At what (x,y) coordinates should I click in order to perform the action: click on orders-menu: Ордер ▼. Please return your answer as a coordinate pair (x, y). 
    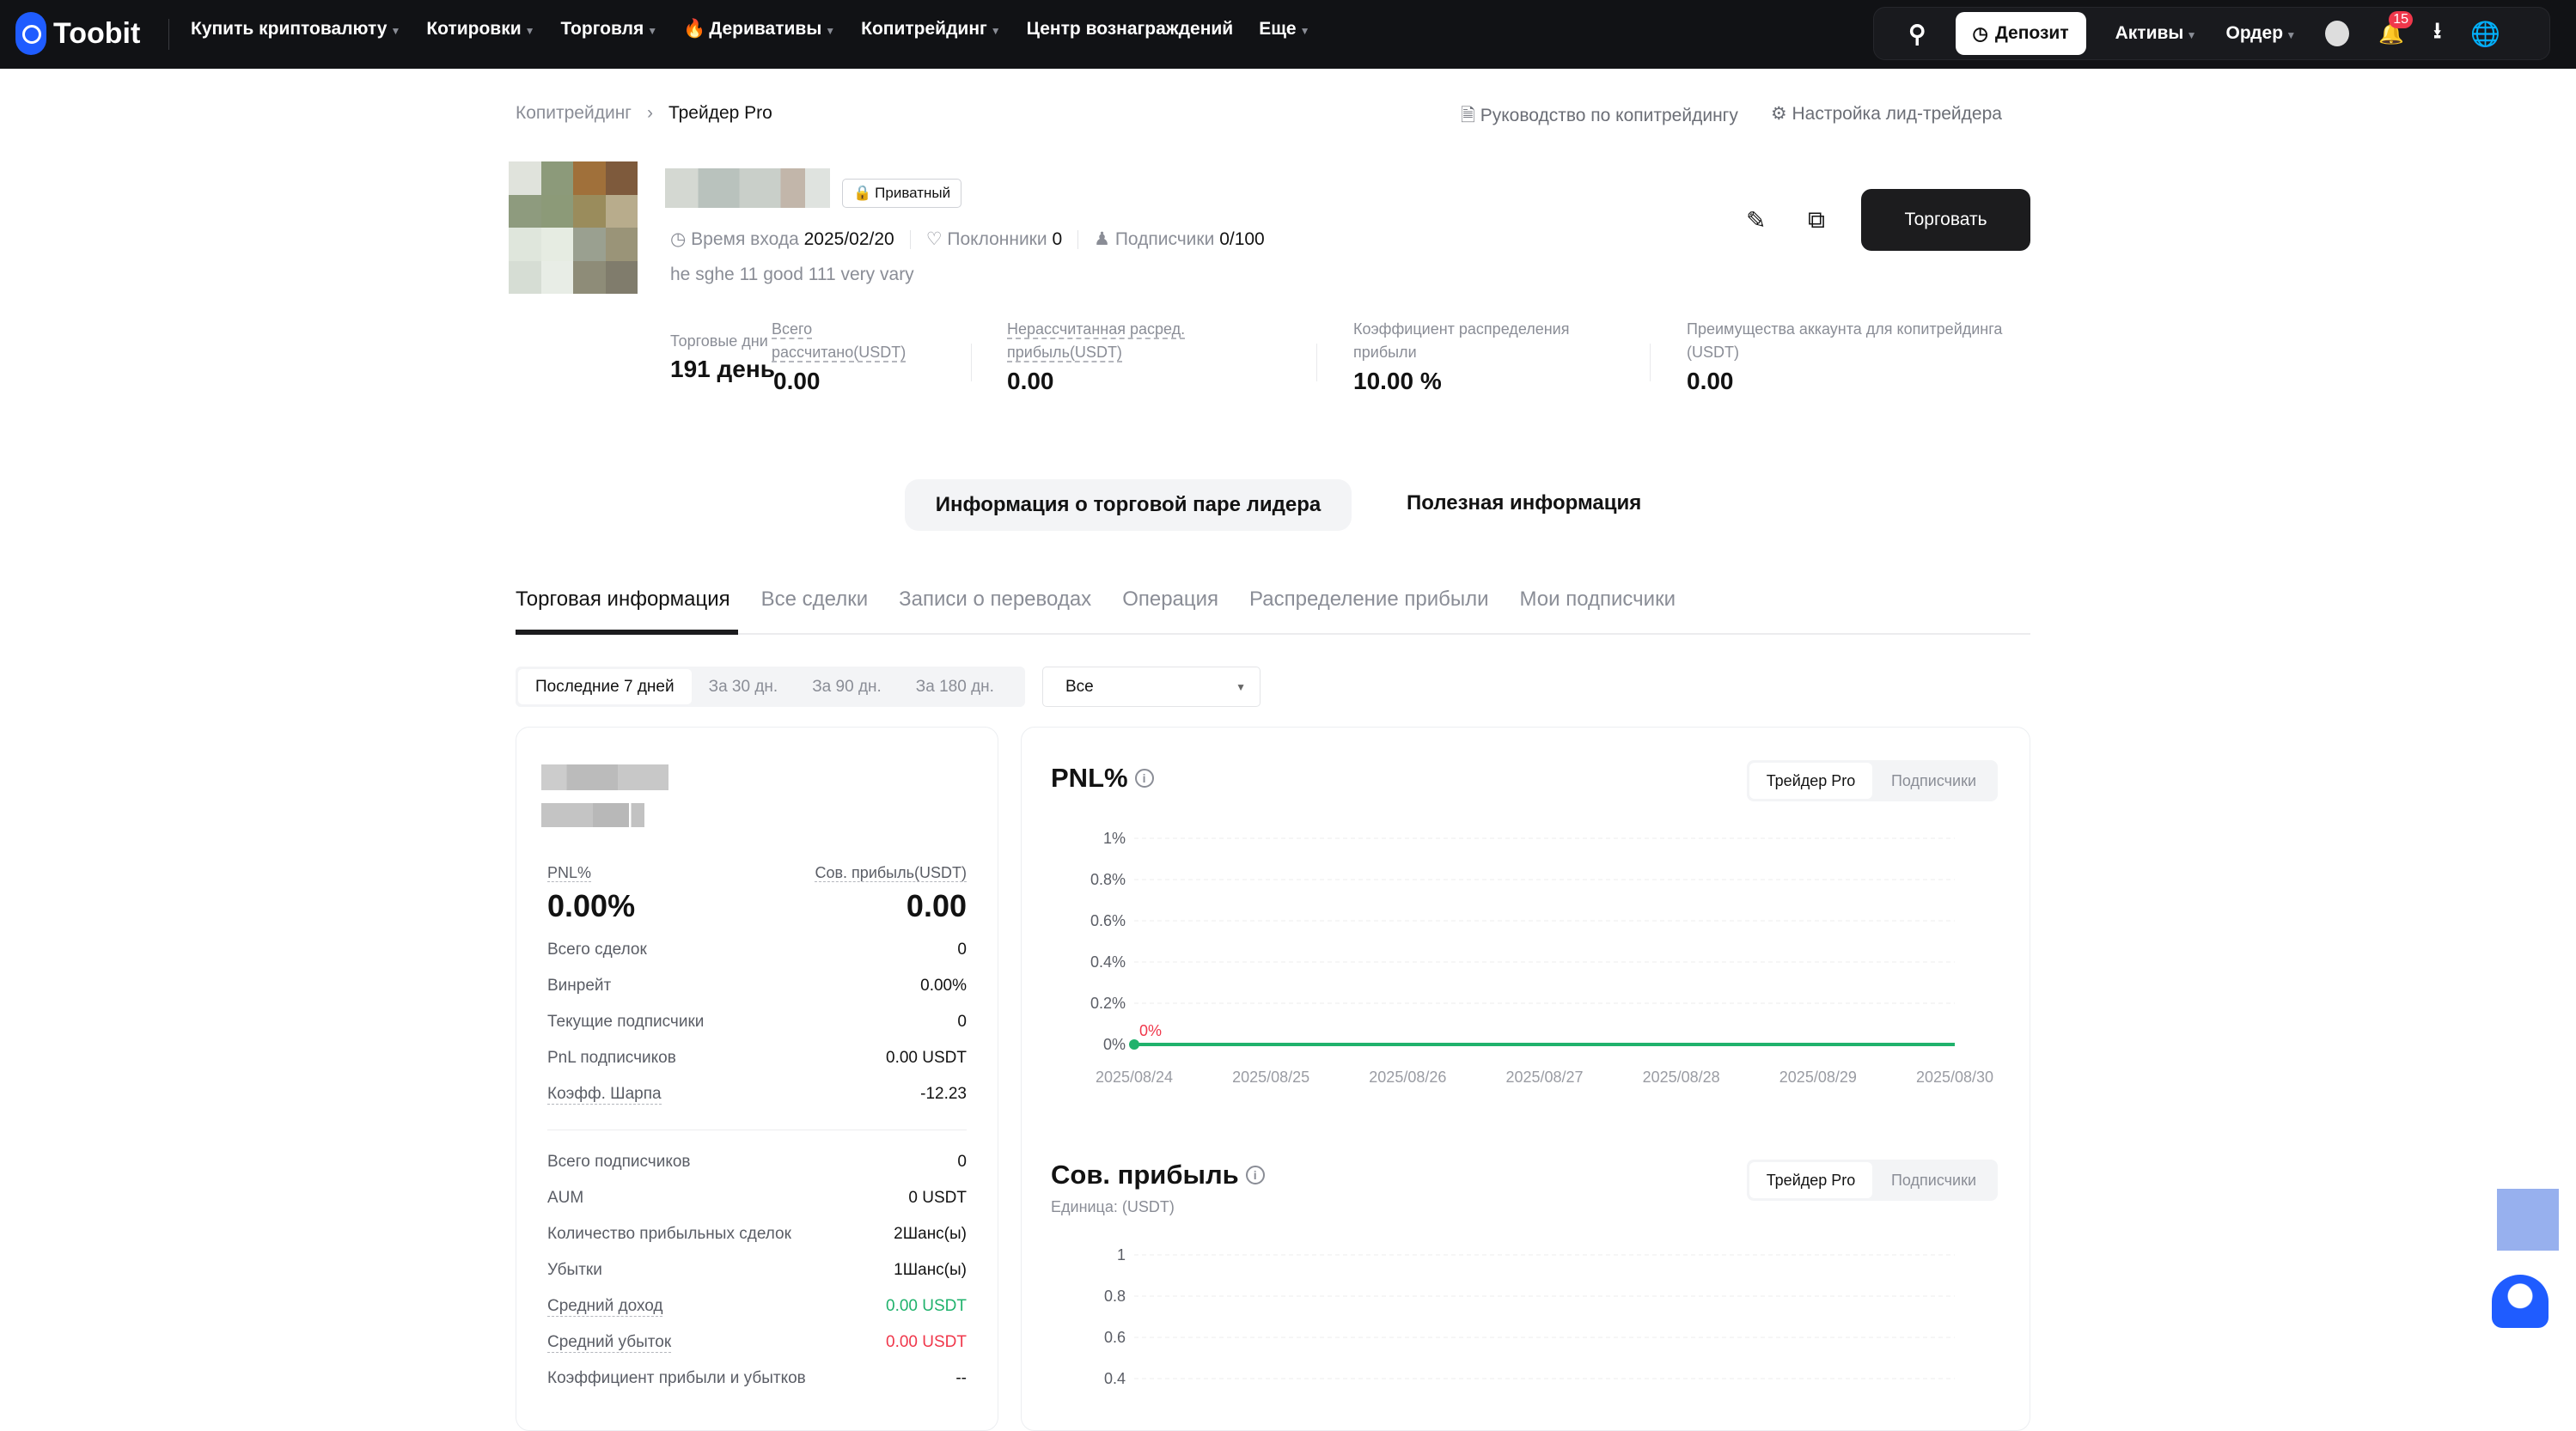
    Looking at the image, I should click on (2261, 33).